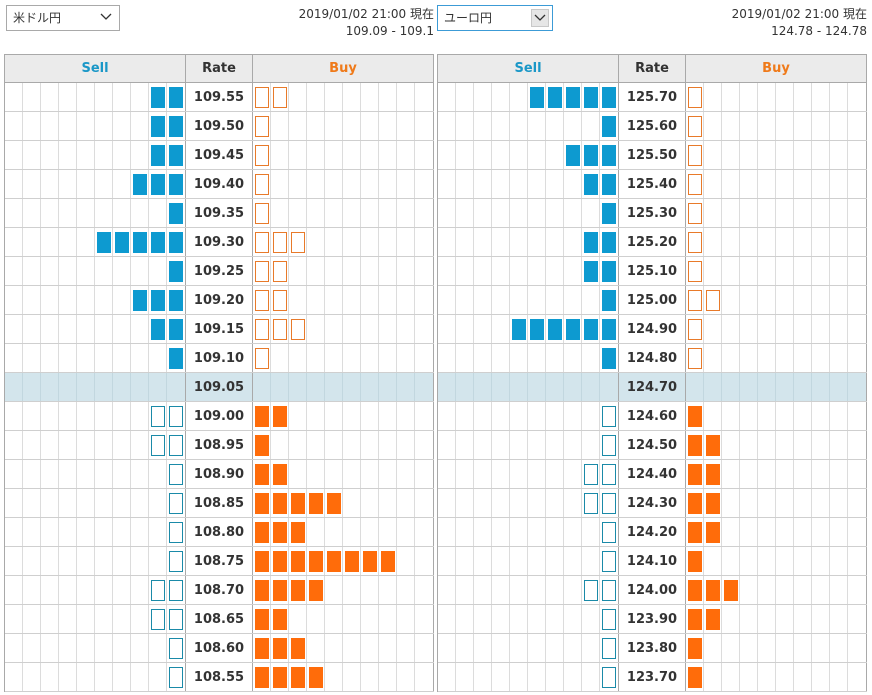 This screenshot has height=695, width=872. What do you see at coordinates (219, 677) in the screenshot?
I see `rate-value: 108.55` at bounding box center [219, 677].